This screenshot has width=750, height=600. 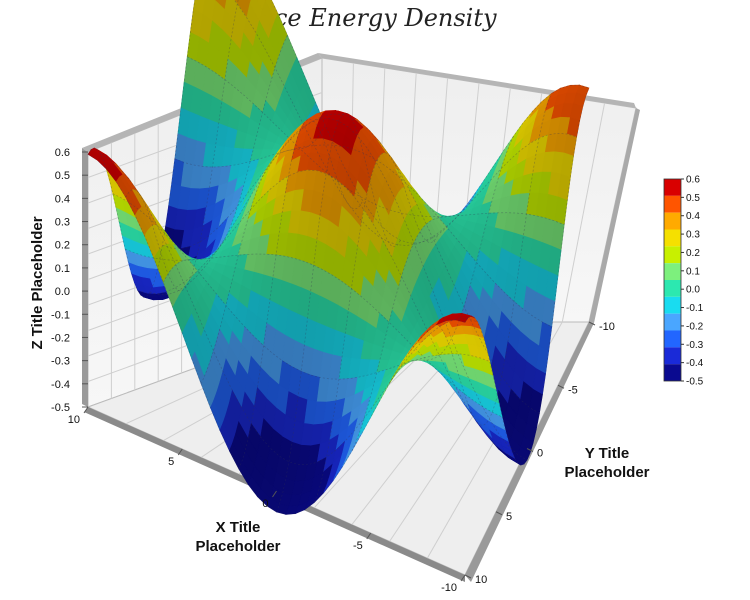 I want to click on z-tick-label: -0.1, so click(x=60, y=315).